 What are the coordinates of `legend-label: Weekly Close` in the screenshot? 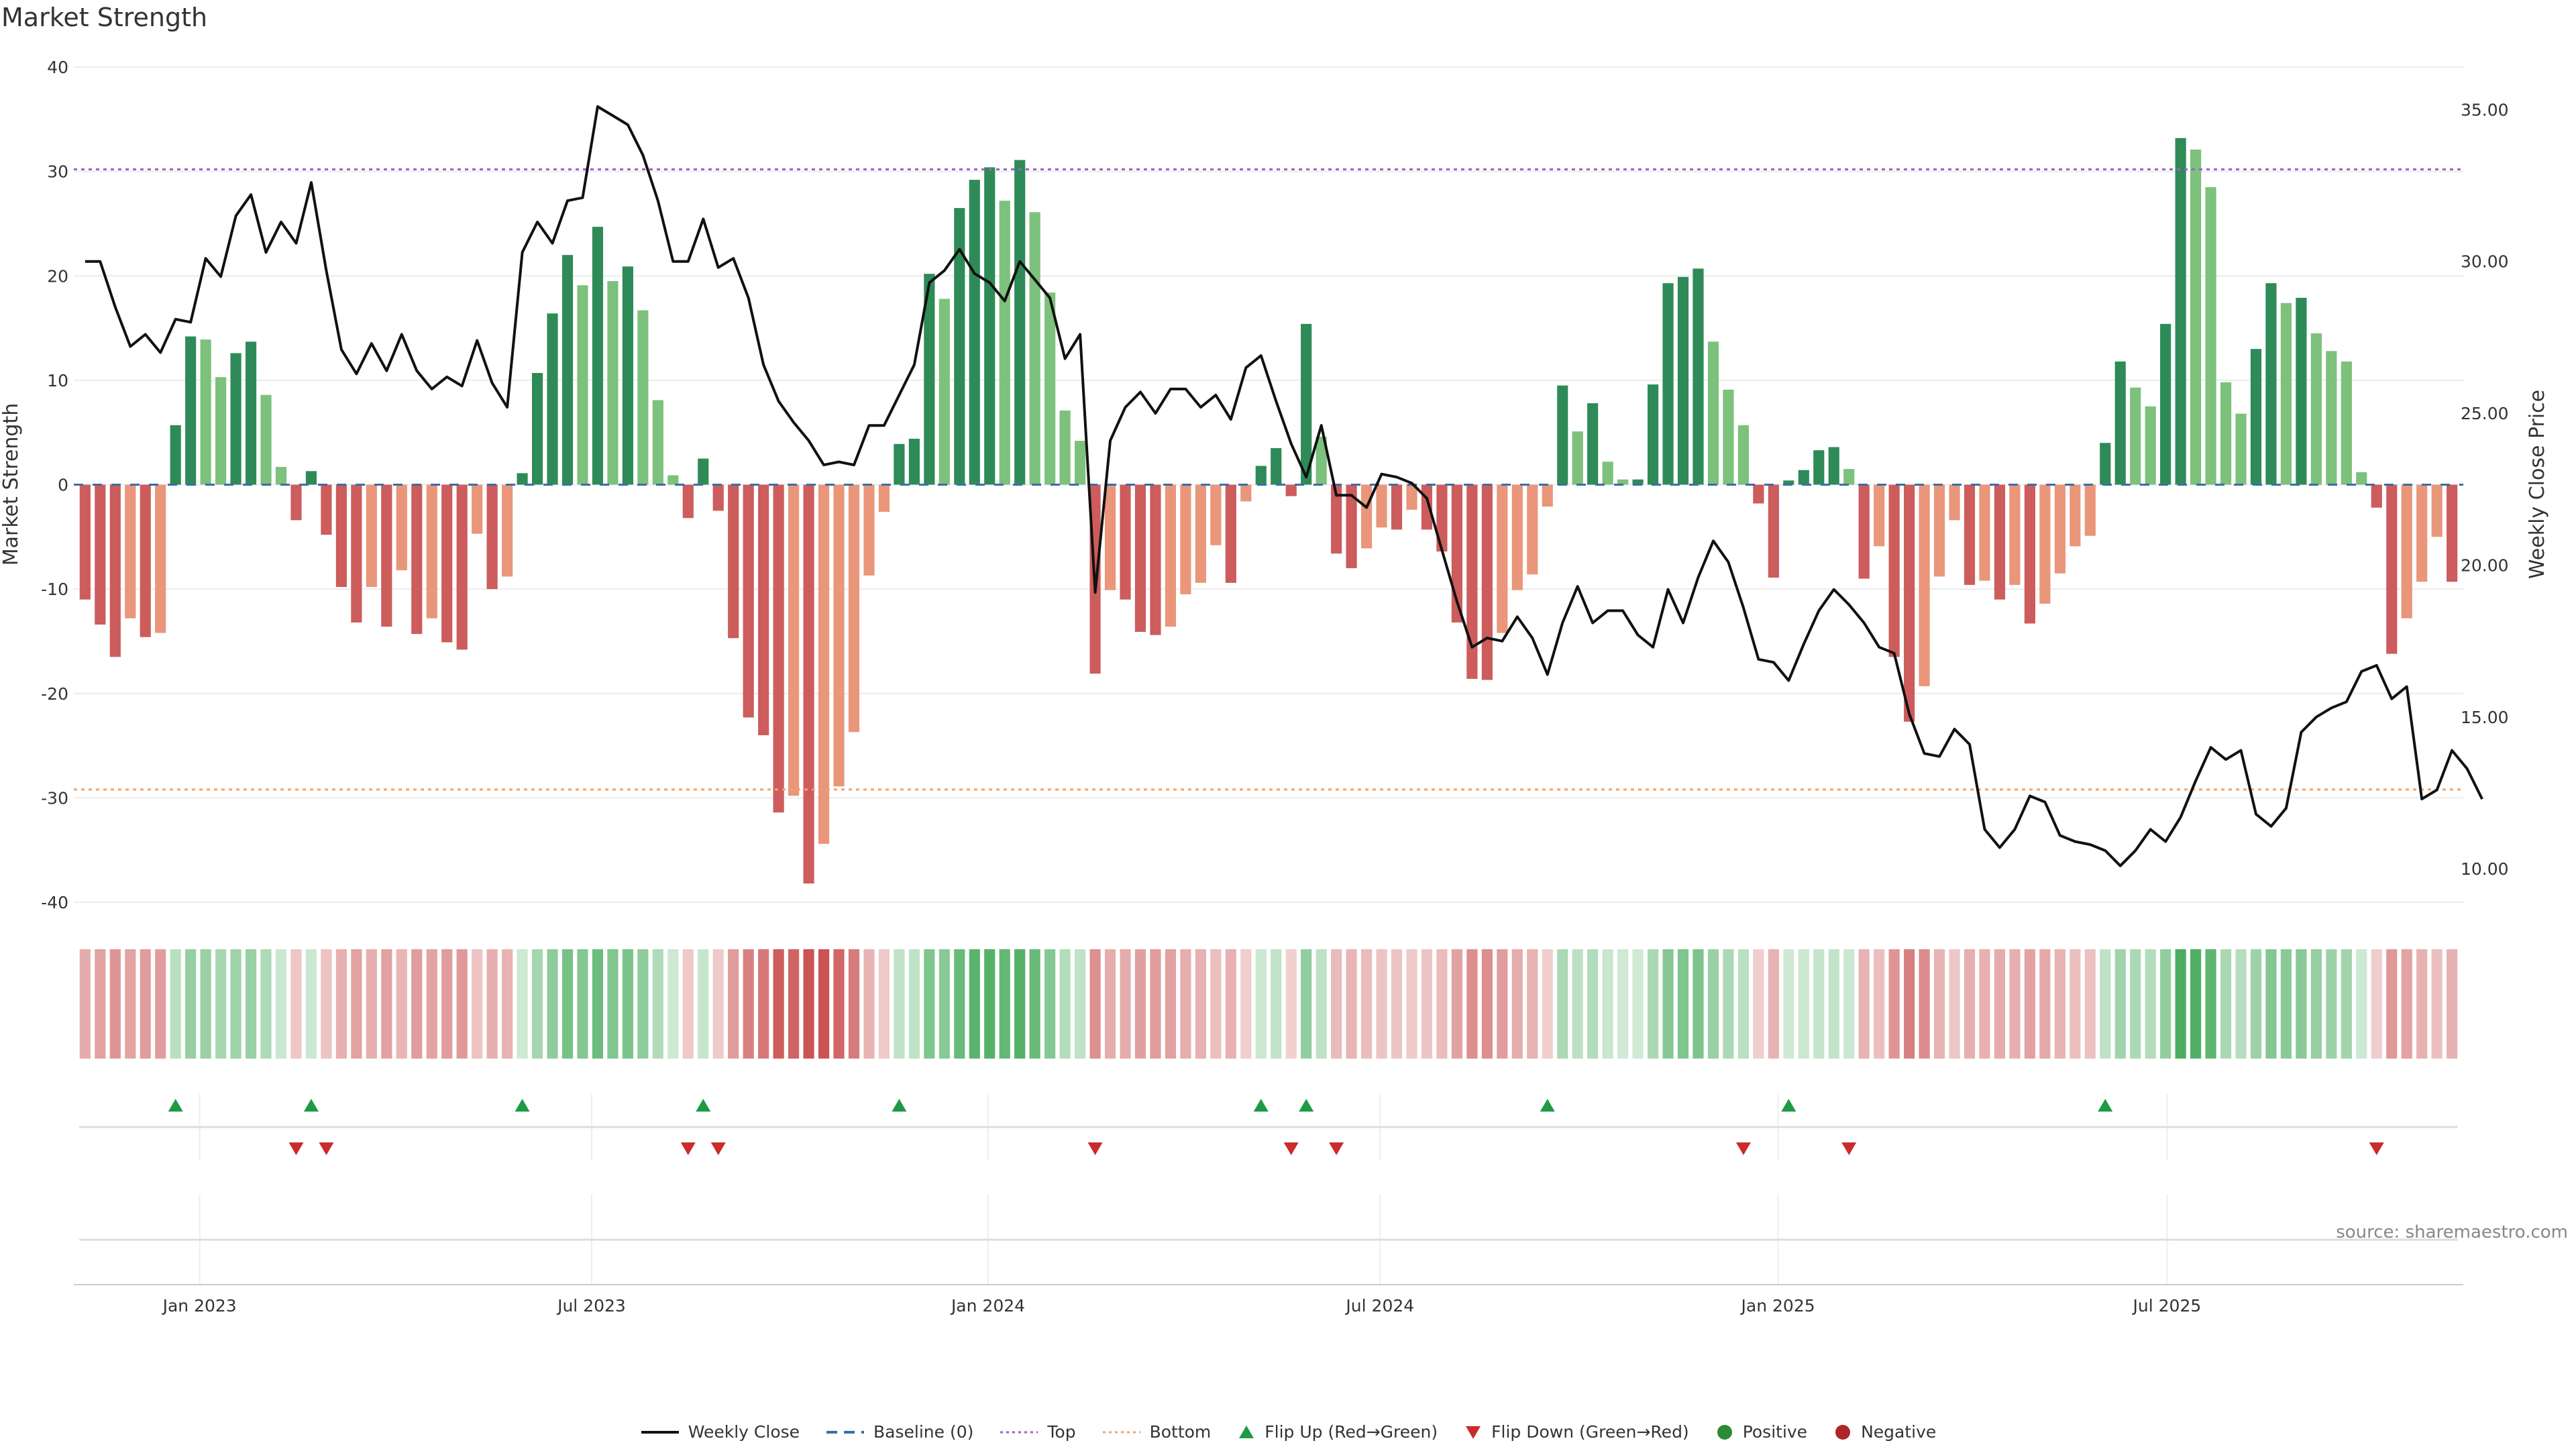 It's located at (744, 1432).